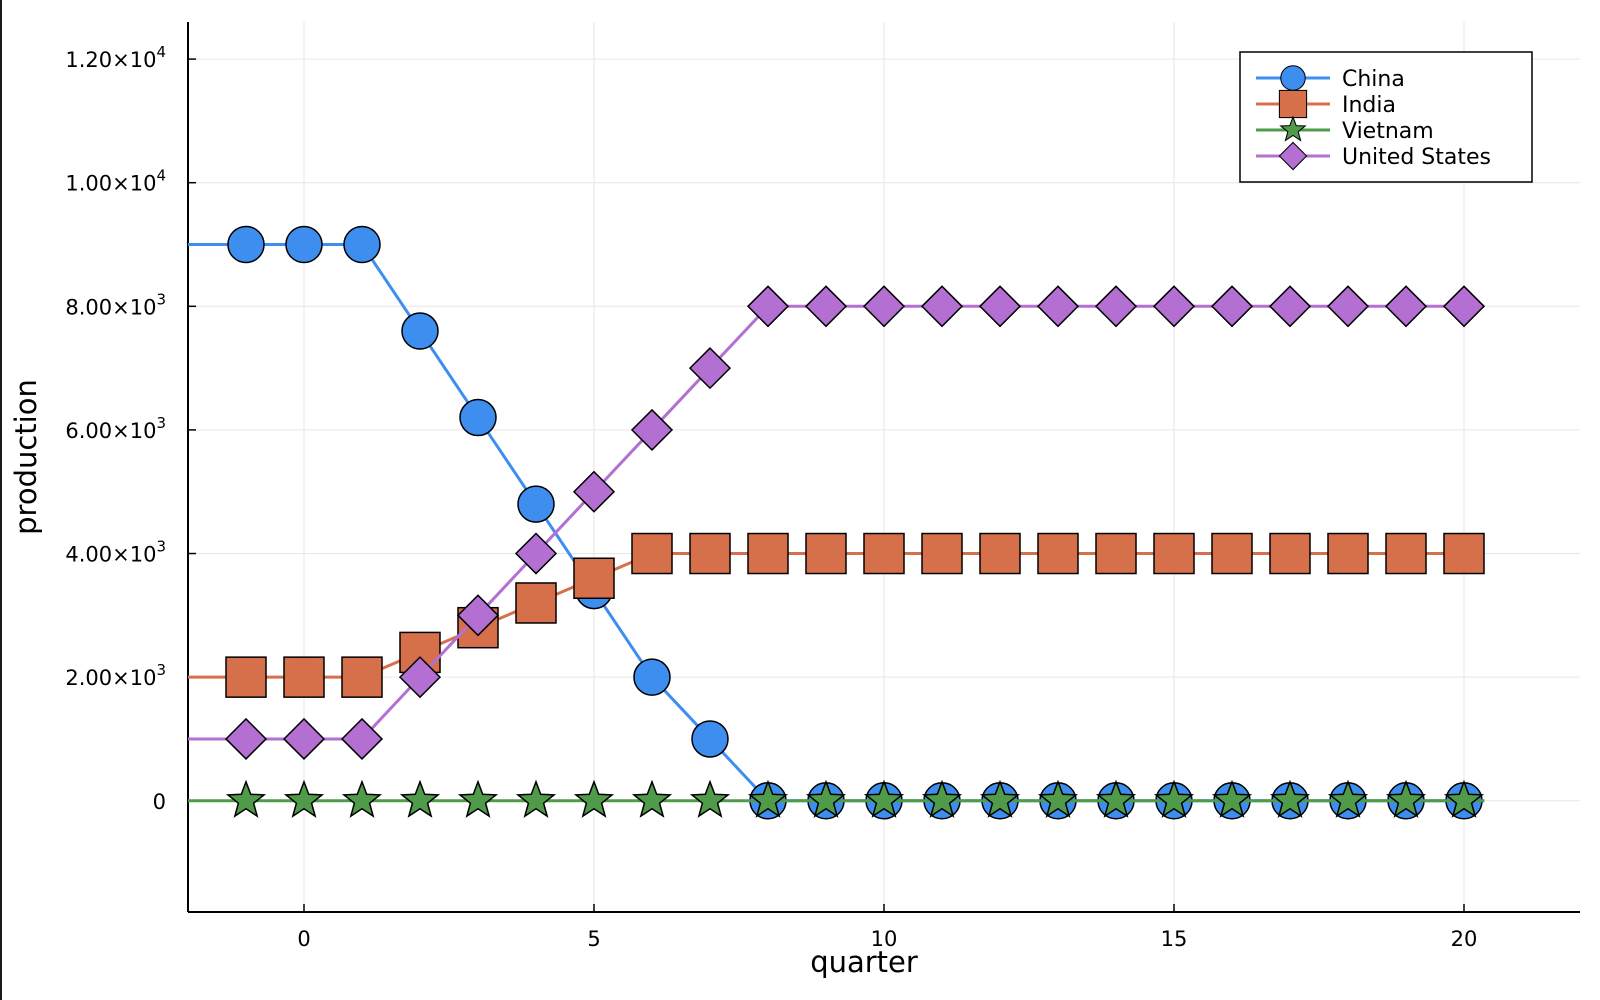  Describe the element at coordinates (1326, 104) in the screenshot. I see `legend-entry: India` at that location.